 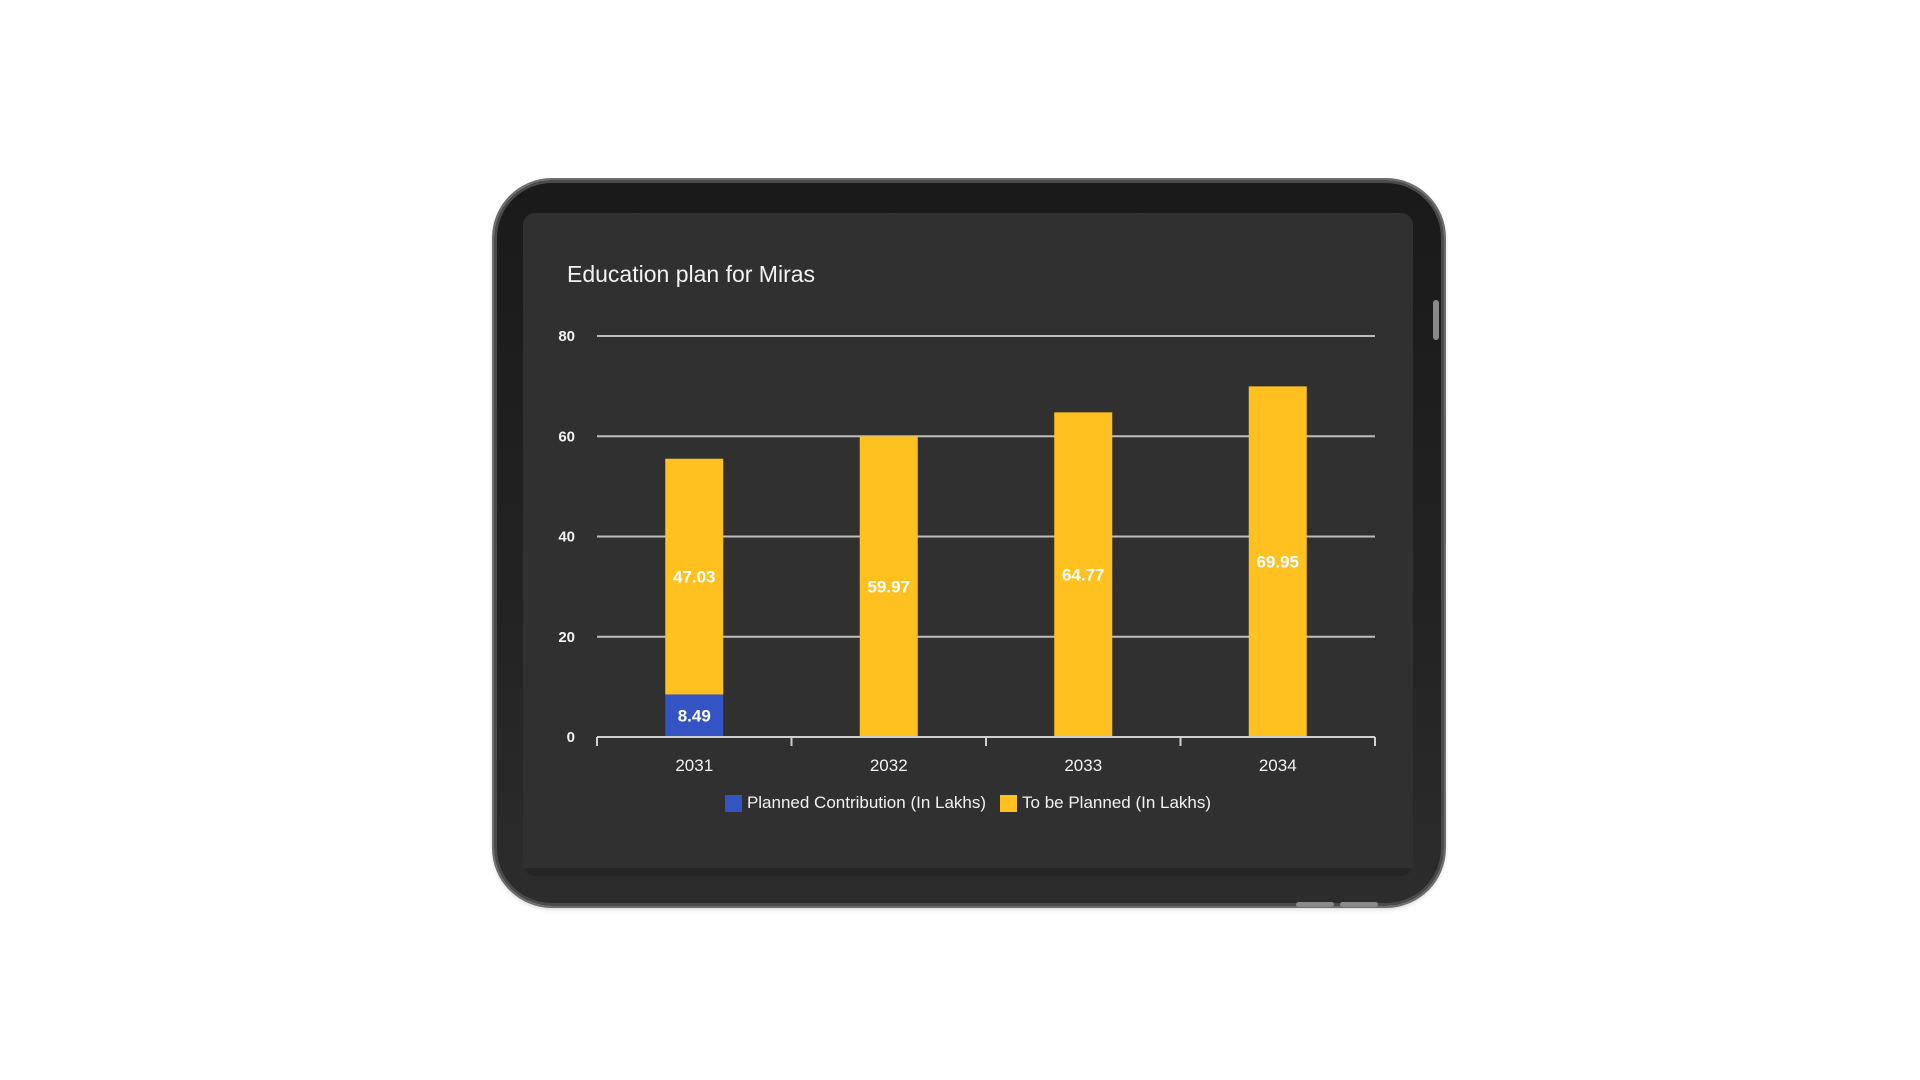 I want to click on legend-label: Planned Contribution (In Lakhs), so click(x=866, y=802).